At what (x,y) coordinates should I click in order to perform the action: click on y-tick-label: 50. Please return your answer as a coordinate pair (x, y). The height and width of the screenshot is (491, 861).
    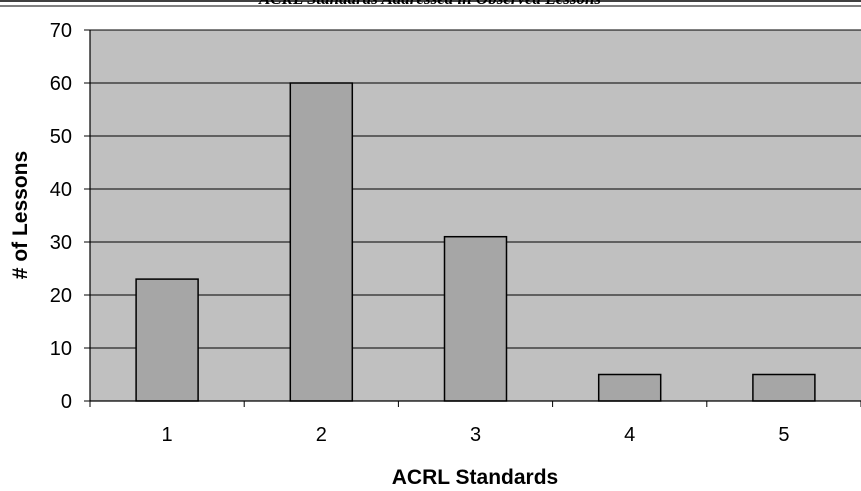
    Looking at the image, I should click on (61, 137).